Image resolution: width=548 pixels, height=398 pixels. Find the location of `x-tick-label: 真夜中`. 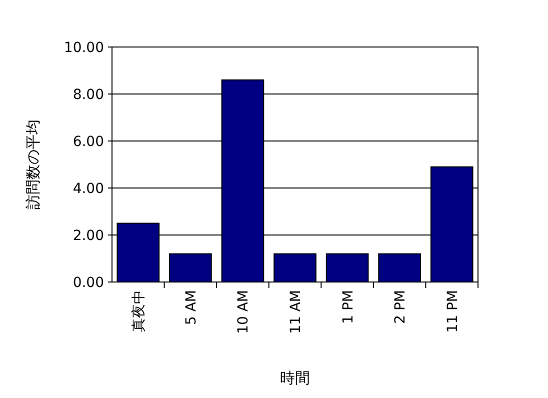

x-tick-label: 真夜中 is located at coordinates (139, 311).